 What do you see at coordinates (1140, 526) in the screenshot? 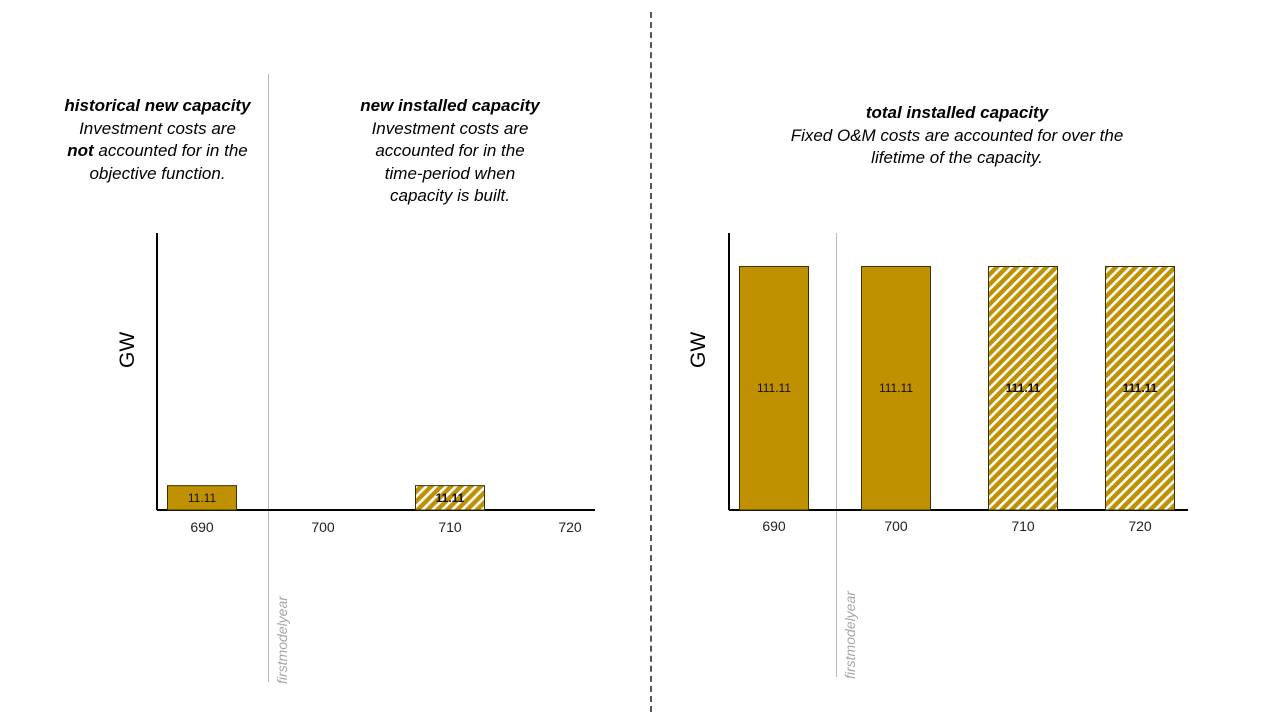
I see `x-tick-right-720: 720` at bounding box center [1140, 526].